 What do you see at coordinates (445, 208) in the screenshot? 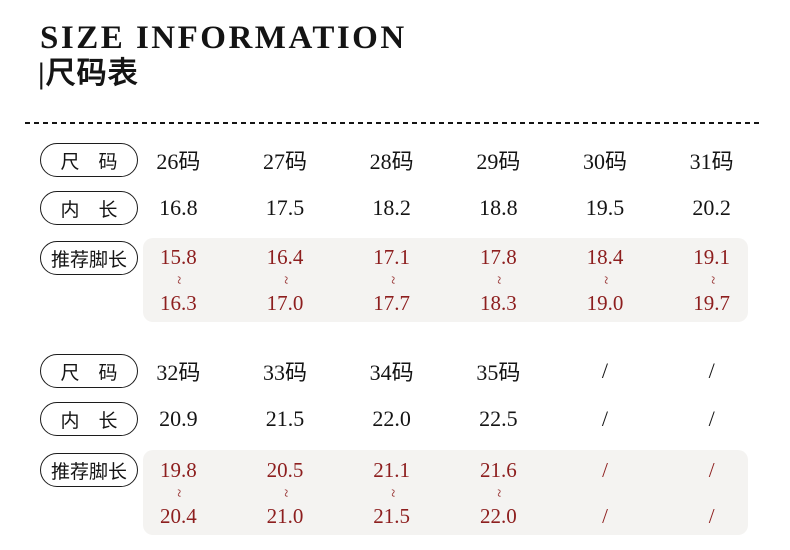
I see `inner-length-values-group1: 16.8 17.5 18.2 18.8 19.5 20.2` at bounding box center [445, 208].